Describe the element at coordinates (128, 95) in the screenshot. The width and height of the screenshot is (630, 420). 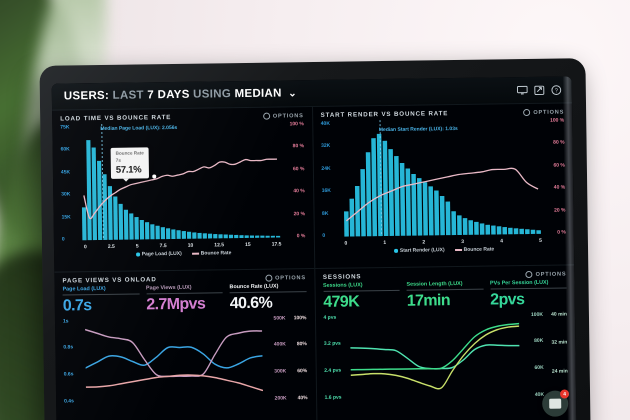
I see `title-range-last: LAST` at that location.